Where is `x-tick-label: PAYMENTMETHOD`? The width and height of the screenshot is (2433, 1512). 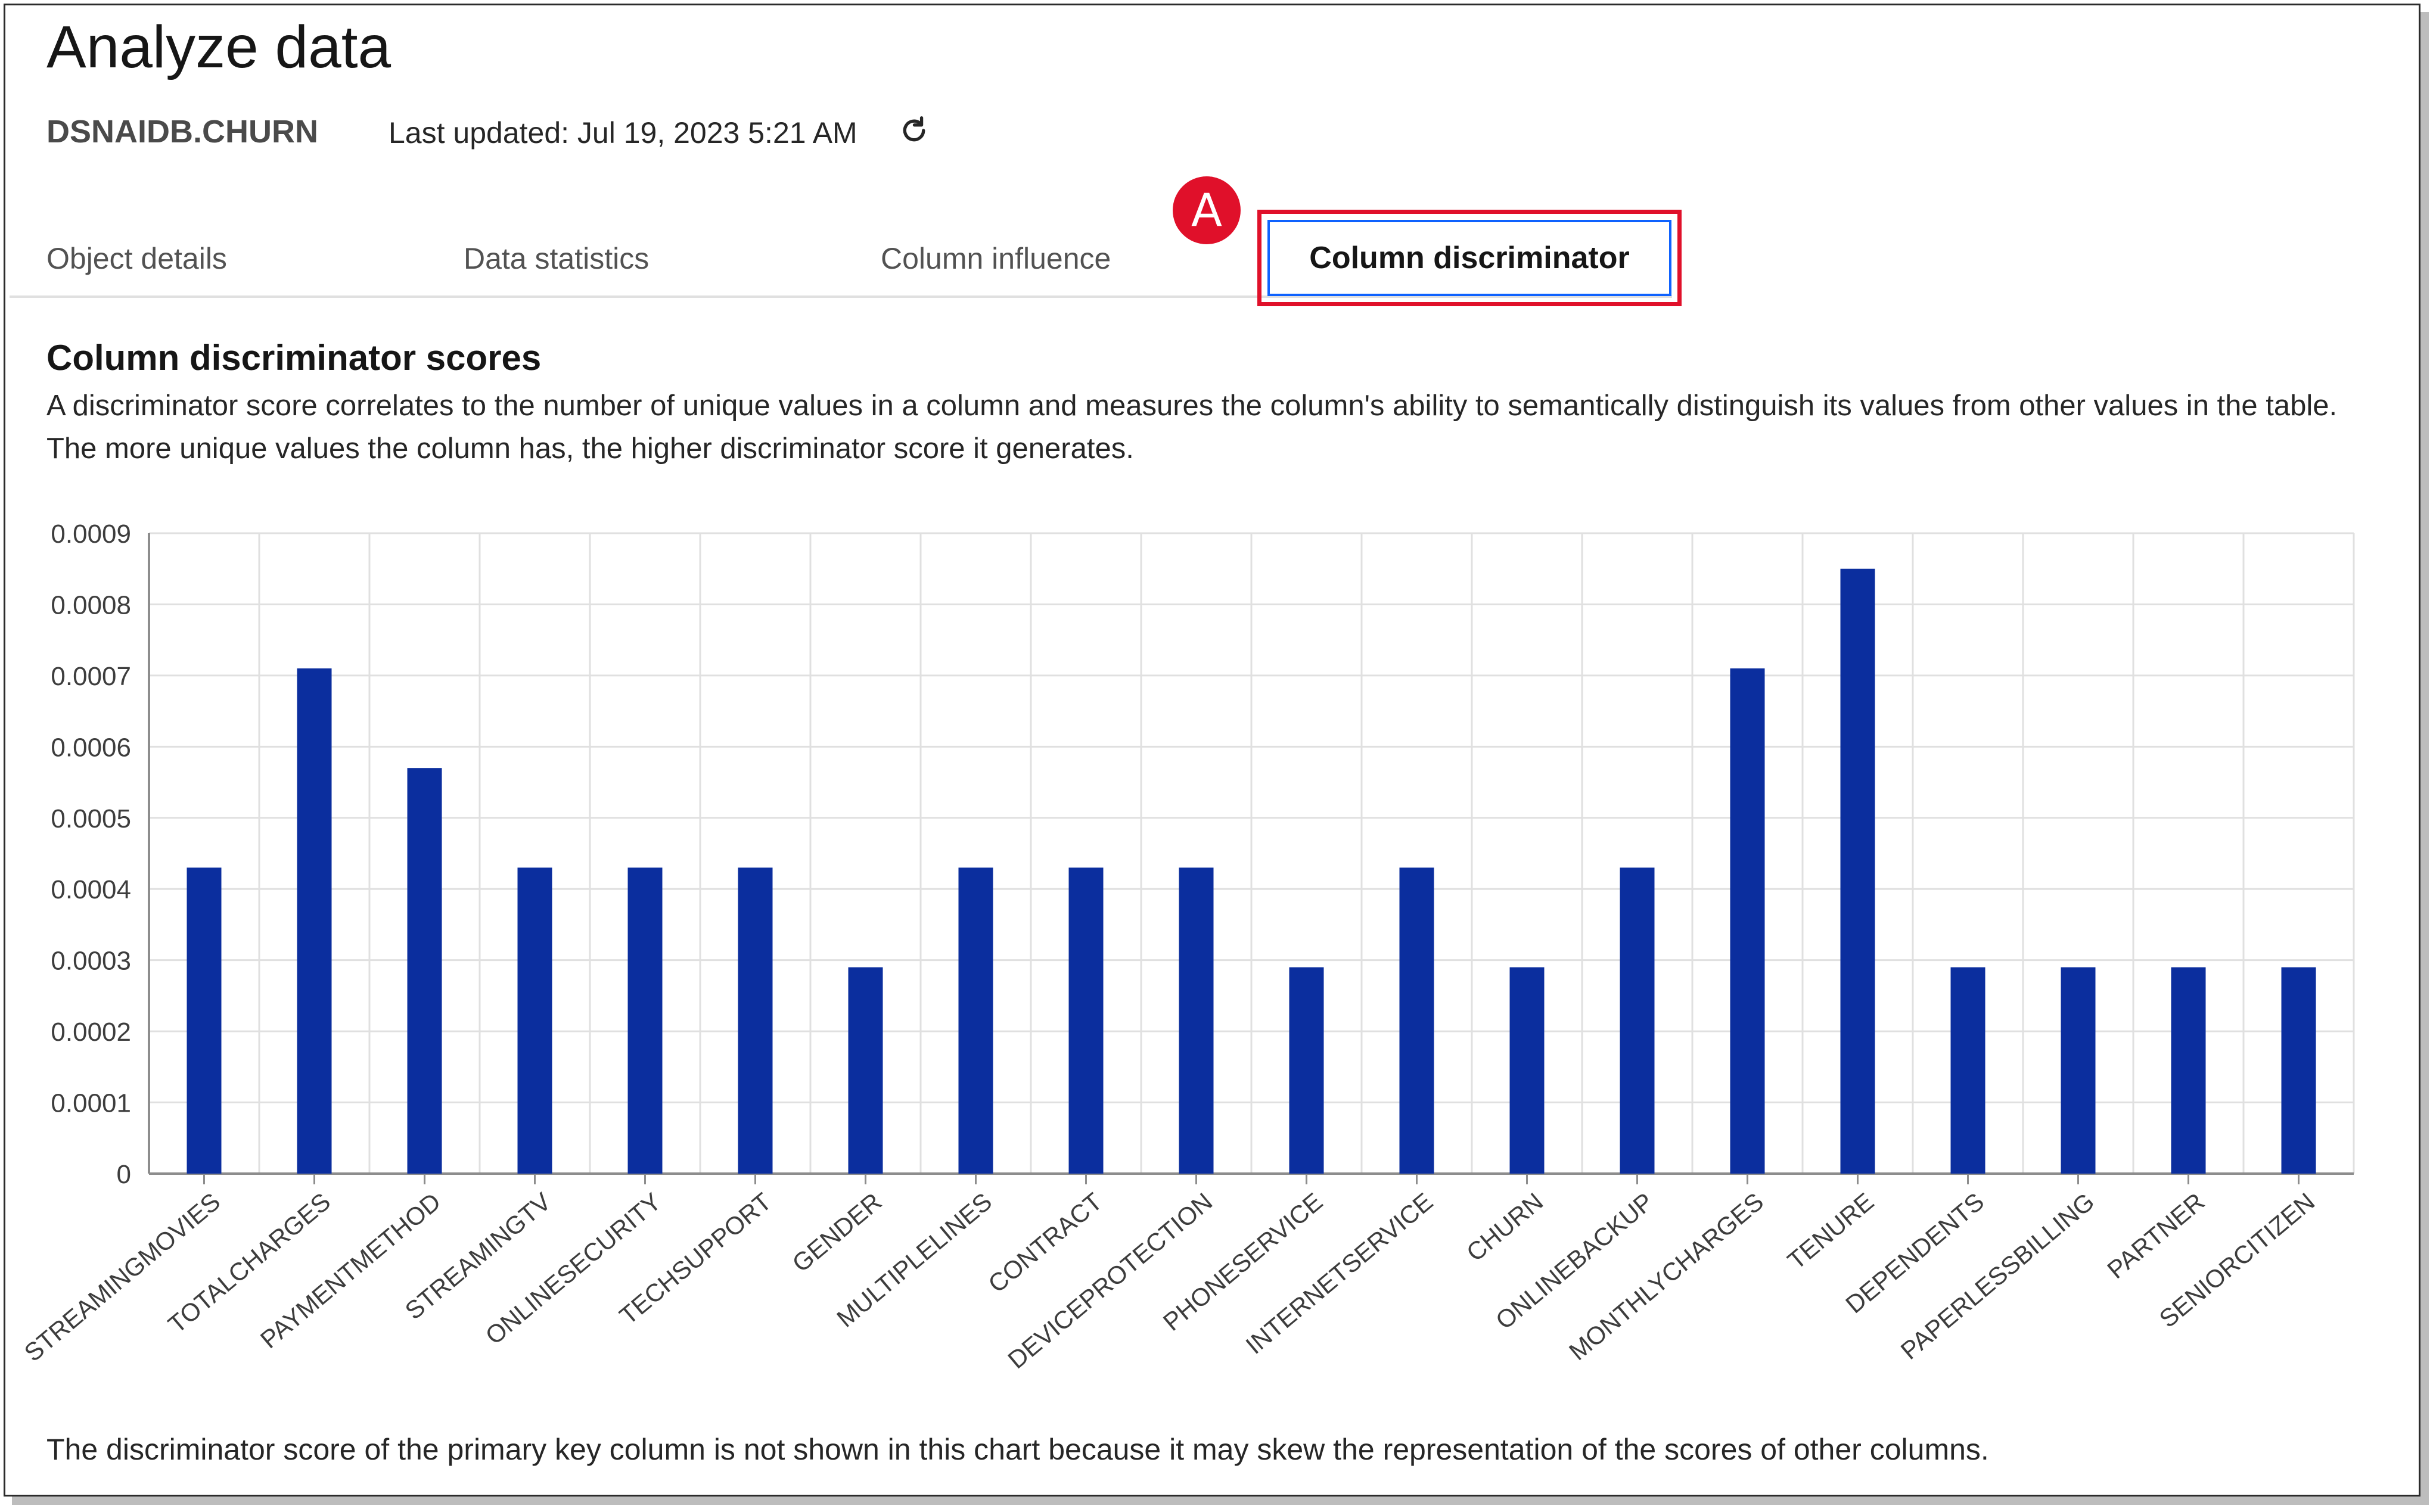 x-tick-label: PAYMENTMETHOD is located at coordinates (350, 1270).